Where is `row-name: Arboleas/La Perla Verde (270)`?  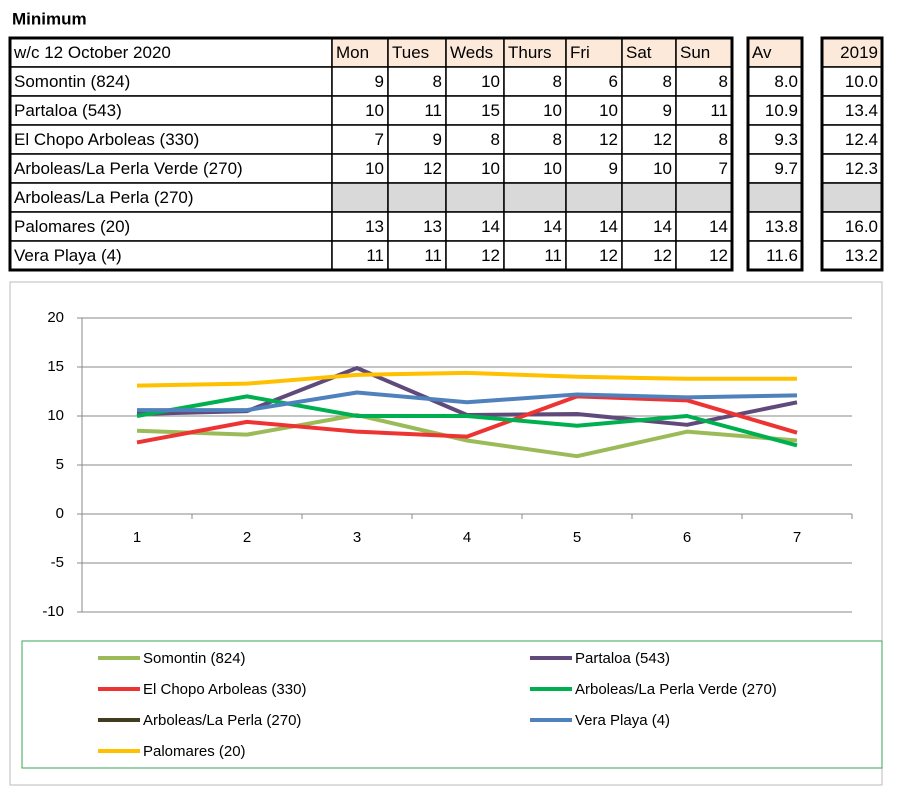
row-name: Arboleas/La Perla Verde (270) is located at coordinates (128, 168).